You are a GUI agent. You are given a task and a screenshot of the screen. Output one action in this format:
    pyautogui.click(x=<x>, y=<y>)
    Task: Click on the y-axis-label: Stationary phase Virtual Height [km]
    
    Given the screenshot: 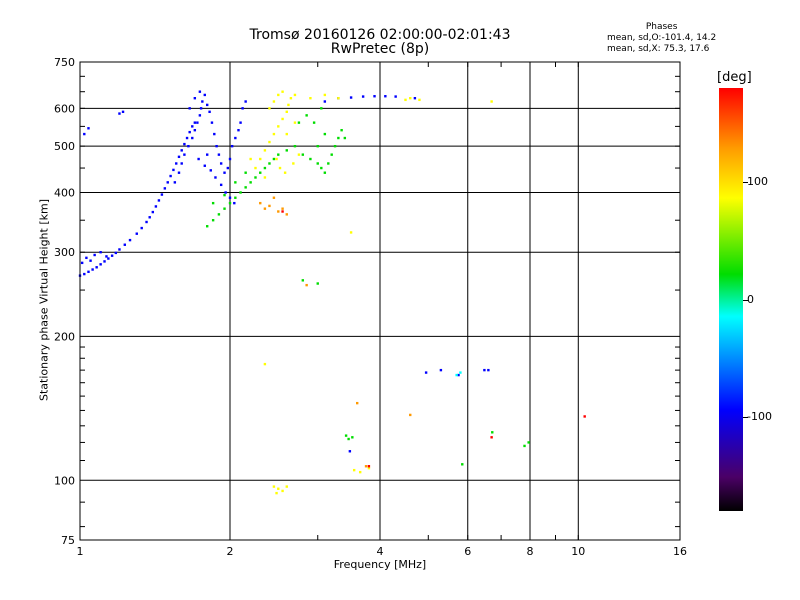 What is the action you would take?
    pyautogui.click(x=44, y=300)
    